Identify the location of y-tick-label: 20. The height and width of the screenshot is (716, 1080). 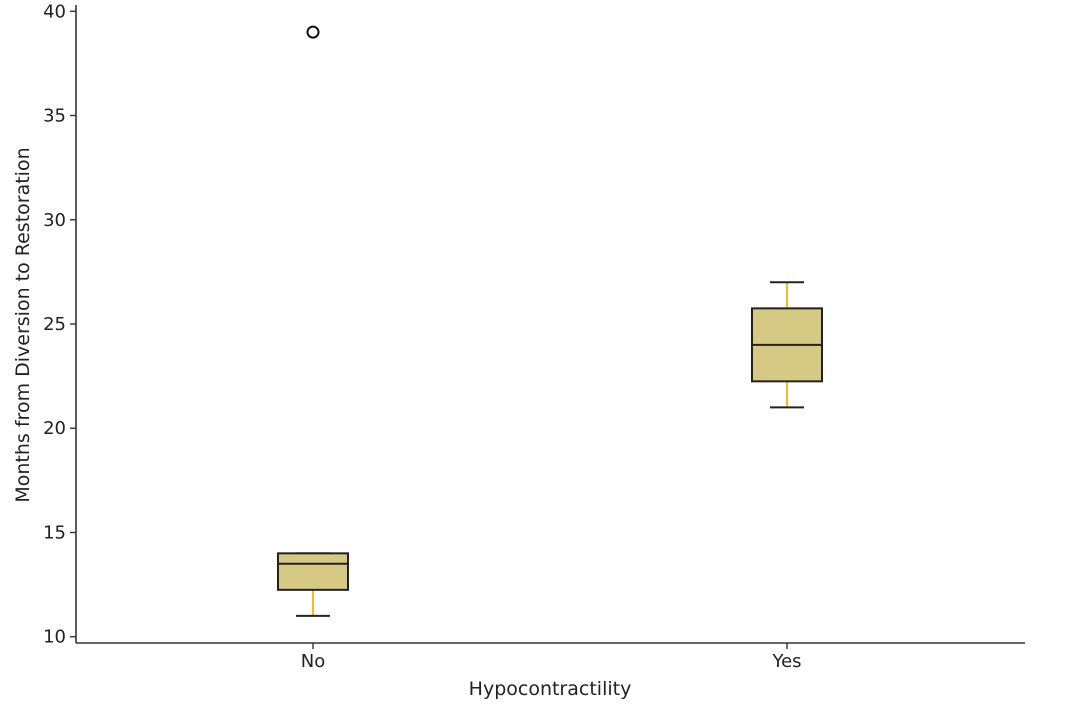
(54, 428).